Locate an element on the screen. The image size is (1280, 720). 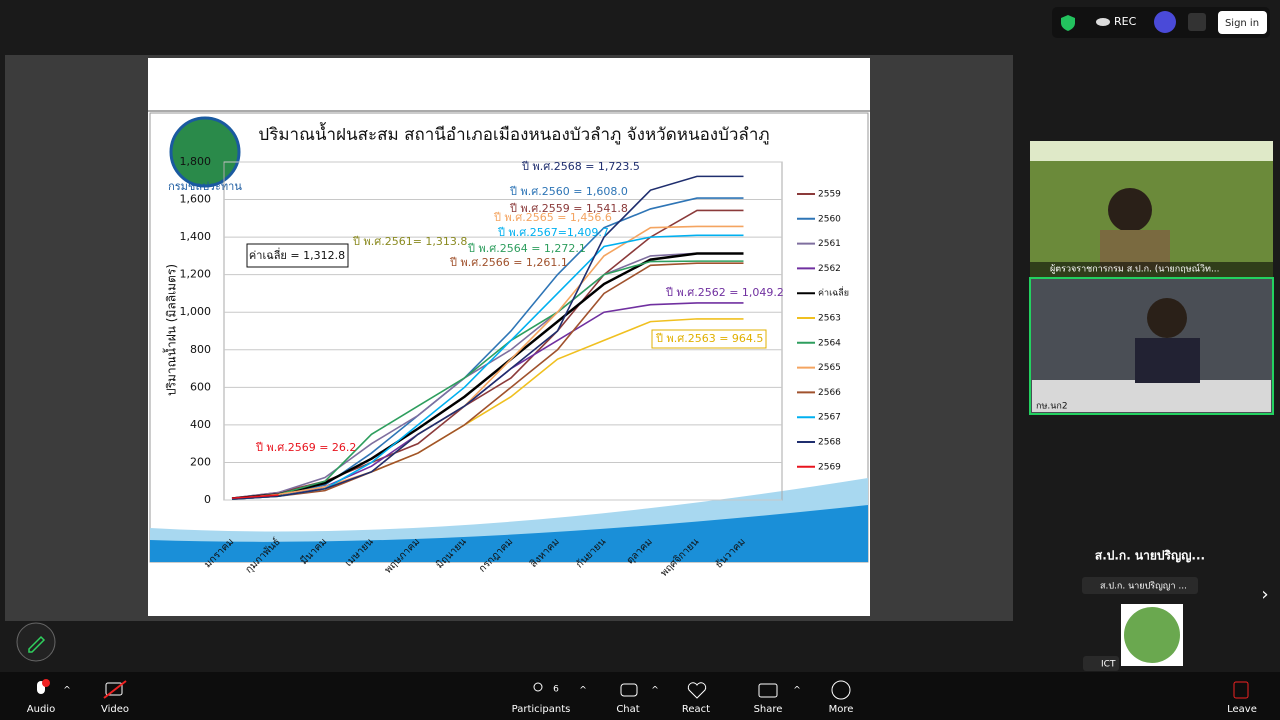
annotation: ปี พ.ศ.2567=1,409.7 is located at coordinates (553, 232).